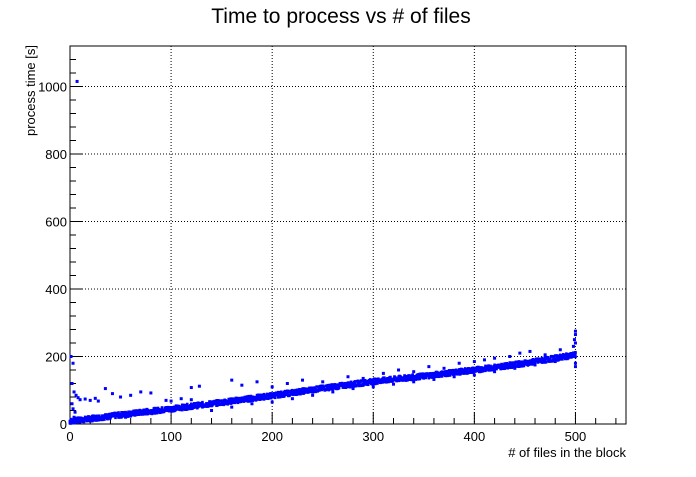  I want to click on y-tick-label: 600, so click(56, 222).